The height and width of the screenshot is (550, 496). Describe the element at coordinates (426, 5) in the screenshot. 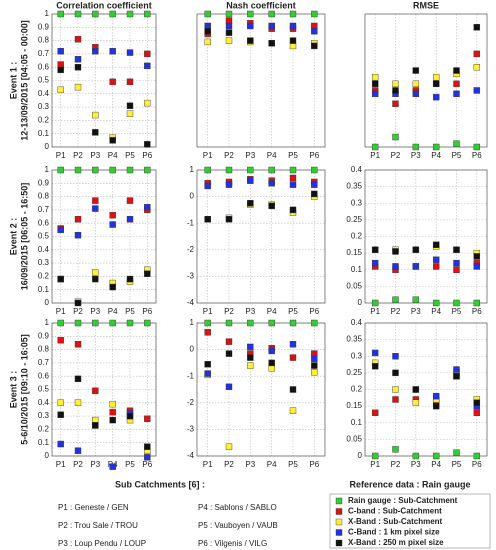

I see `panel-title: RMSE` at that location.